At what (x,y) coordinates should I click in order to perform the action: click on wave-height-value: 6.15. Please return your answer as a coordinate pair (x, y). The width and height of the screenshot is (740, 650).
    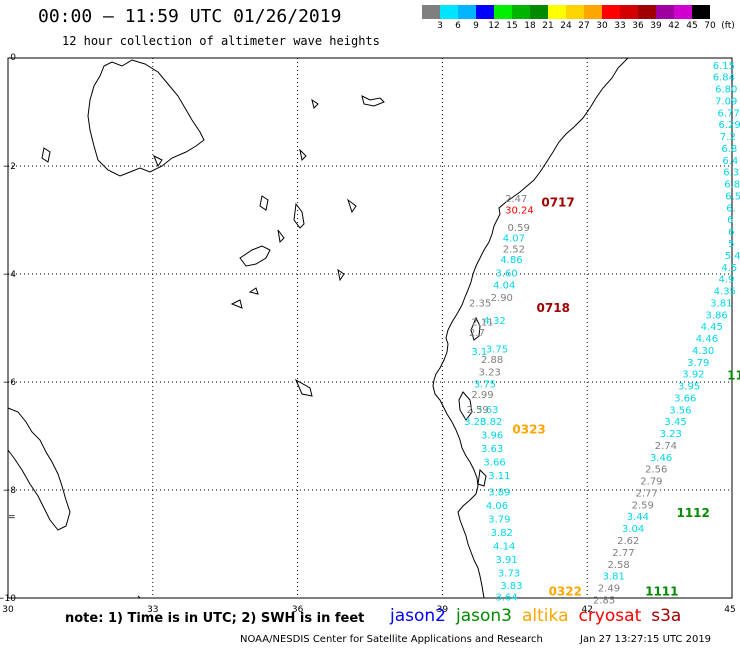
    Looking at the image, I should click on (724, 66).